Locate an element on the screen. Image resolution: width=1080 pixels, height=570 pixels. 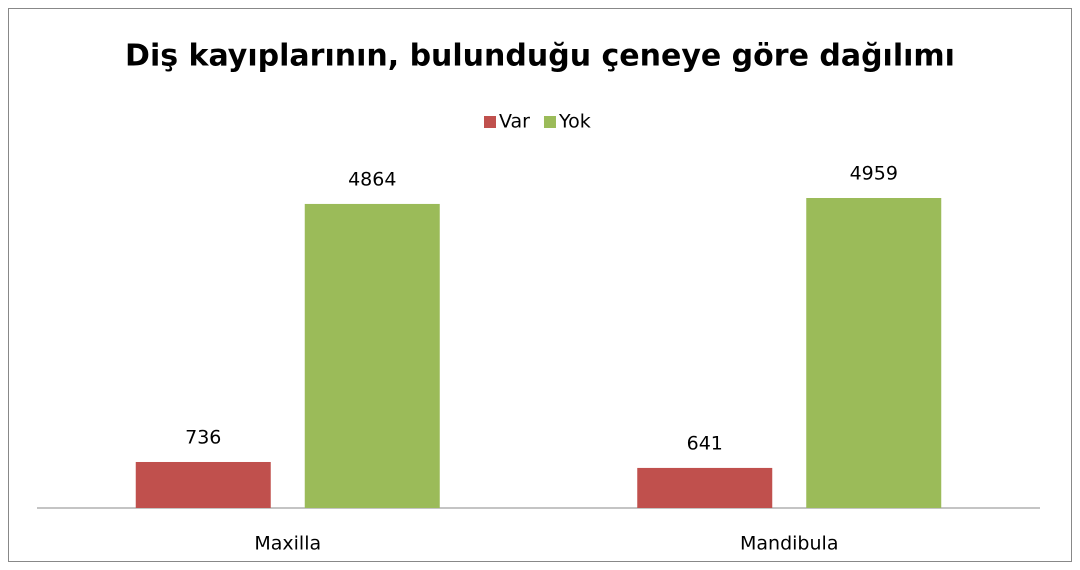
x-tick-label: Maxilla is located at coordinates (287, 544).